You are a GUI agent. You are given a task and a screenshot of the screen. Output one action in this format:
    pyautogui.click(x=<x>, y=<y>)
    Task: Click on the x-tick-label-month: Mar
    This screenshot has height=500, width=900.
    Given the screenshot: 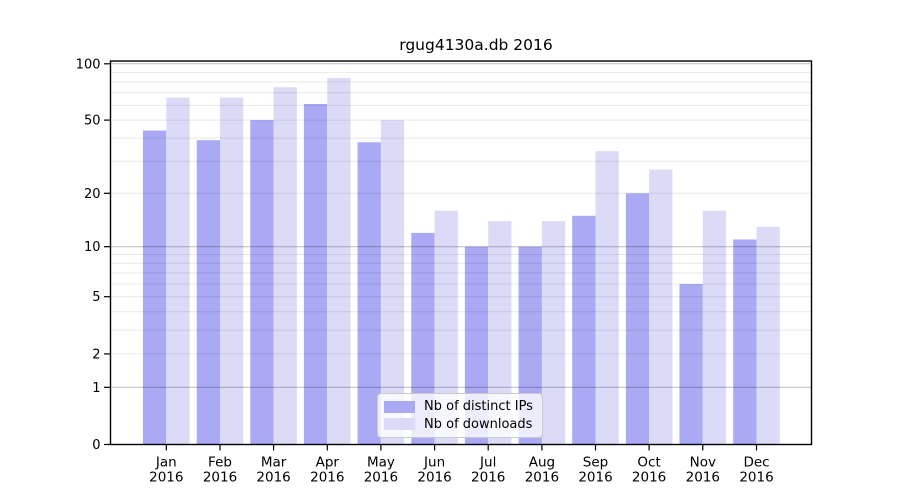 What is the action you would take?
    pyautogui.click(x=274, y=463)
    